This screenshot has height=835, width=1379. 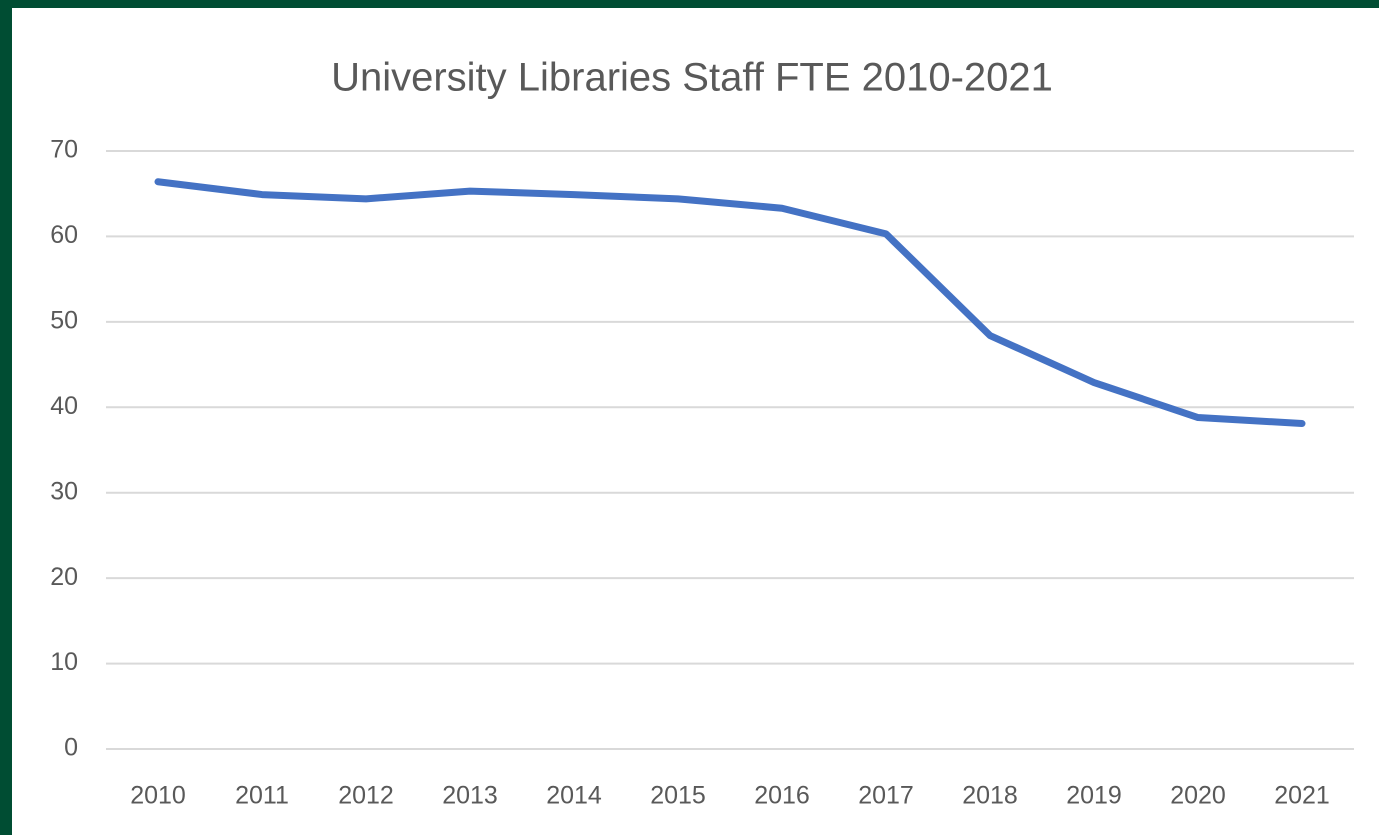 What do you see at coordinates (158, 796) in the screenshot?
I see `x-tick-label: 2010` at bounding box center [158, 796].